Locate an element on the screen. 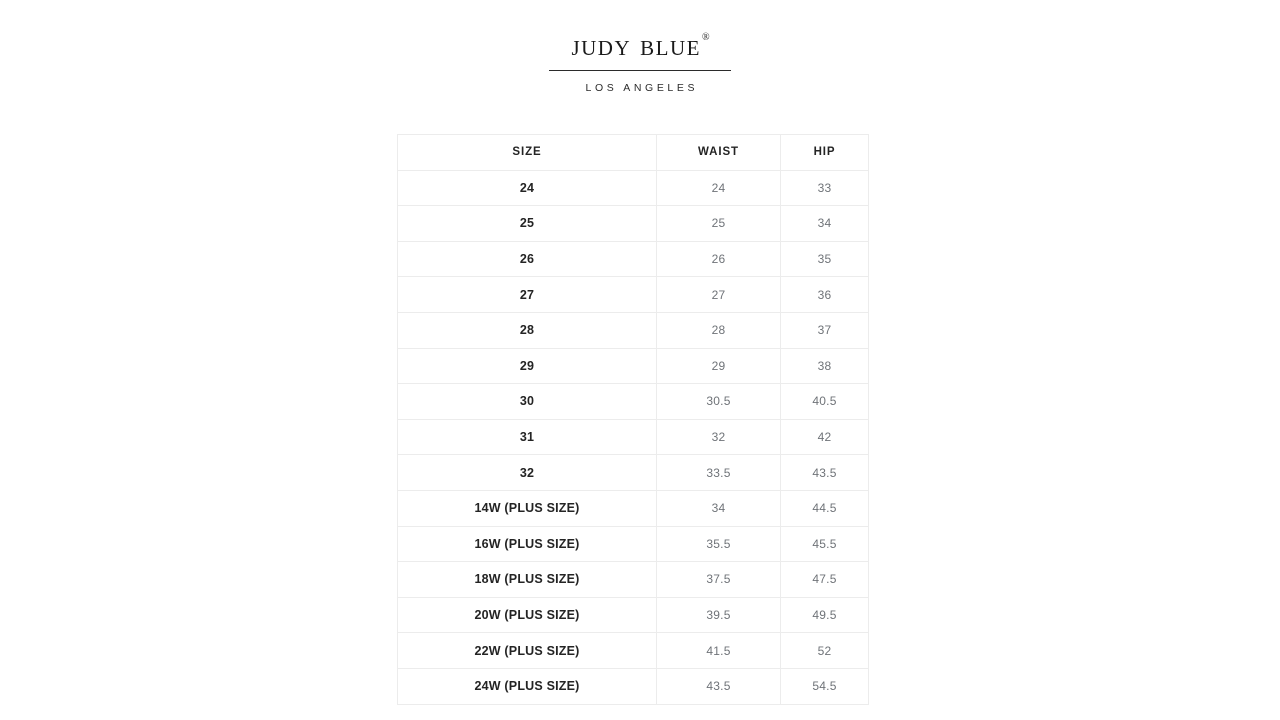 The height and width of the screenshot is (720, 1280). brand-divider is located at coordinates (640, 70).